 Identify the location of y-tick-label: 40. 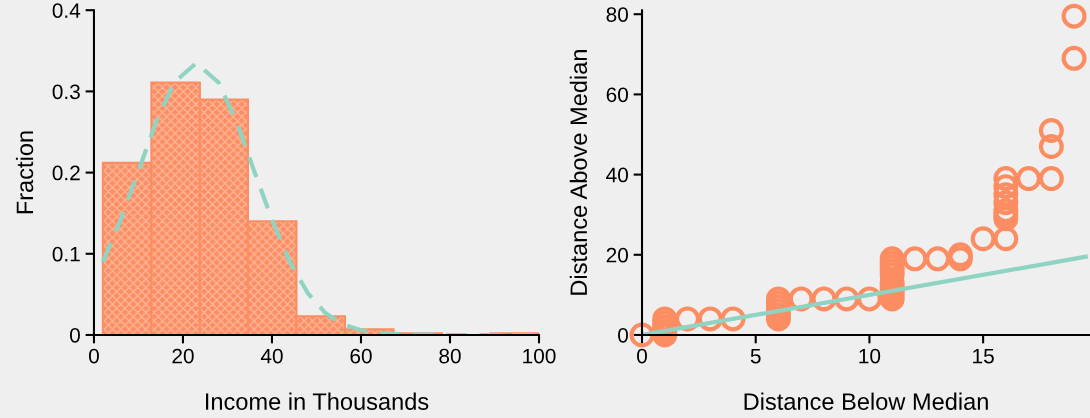
(617, 175).